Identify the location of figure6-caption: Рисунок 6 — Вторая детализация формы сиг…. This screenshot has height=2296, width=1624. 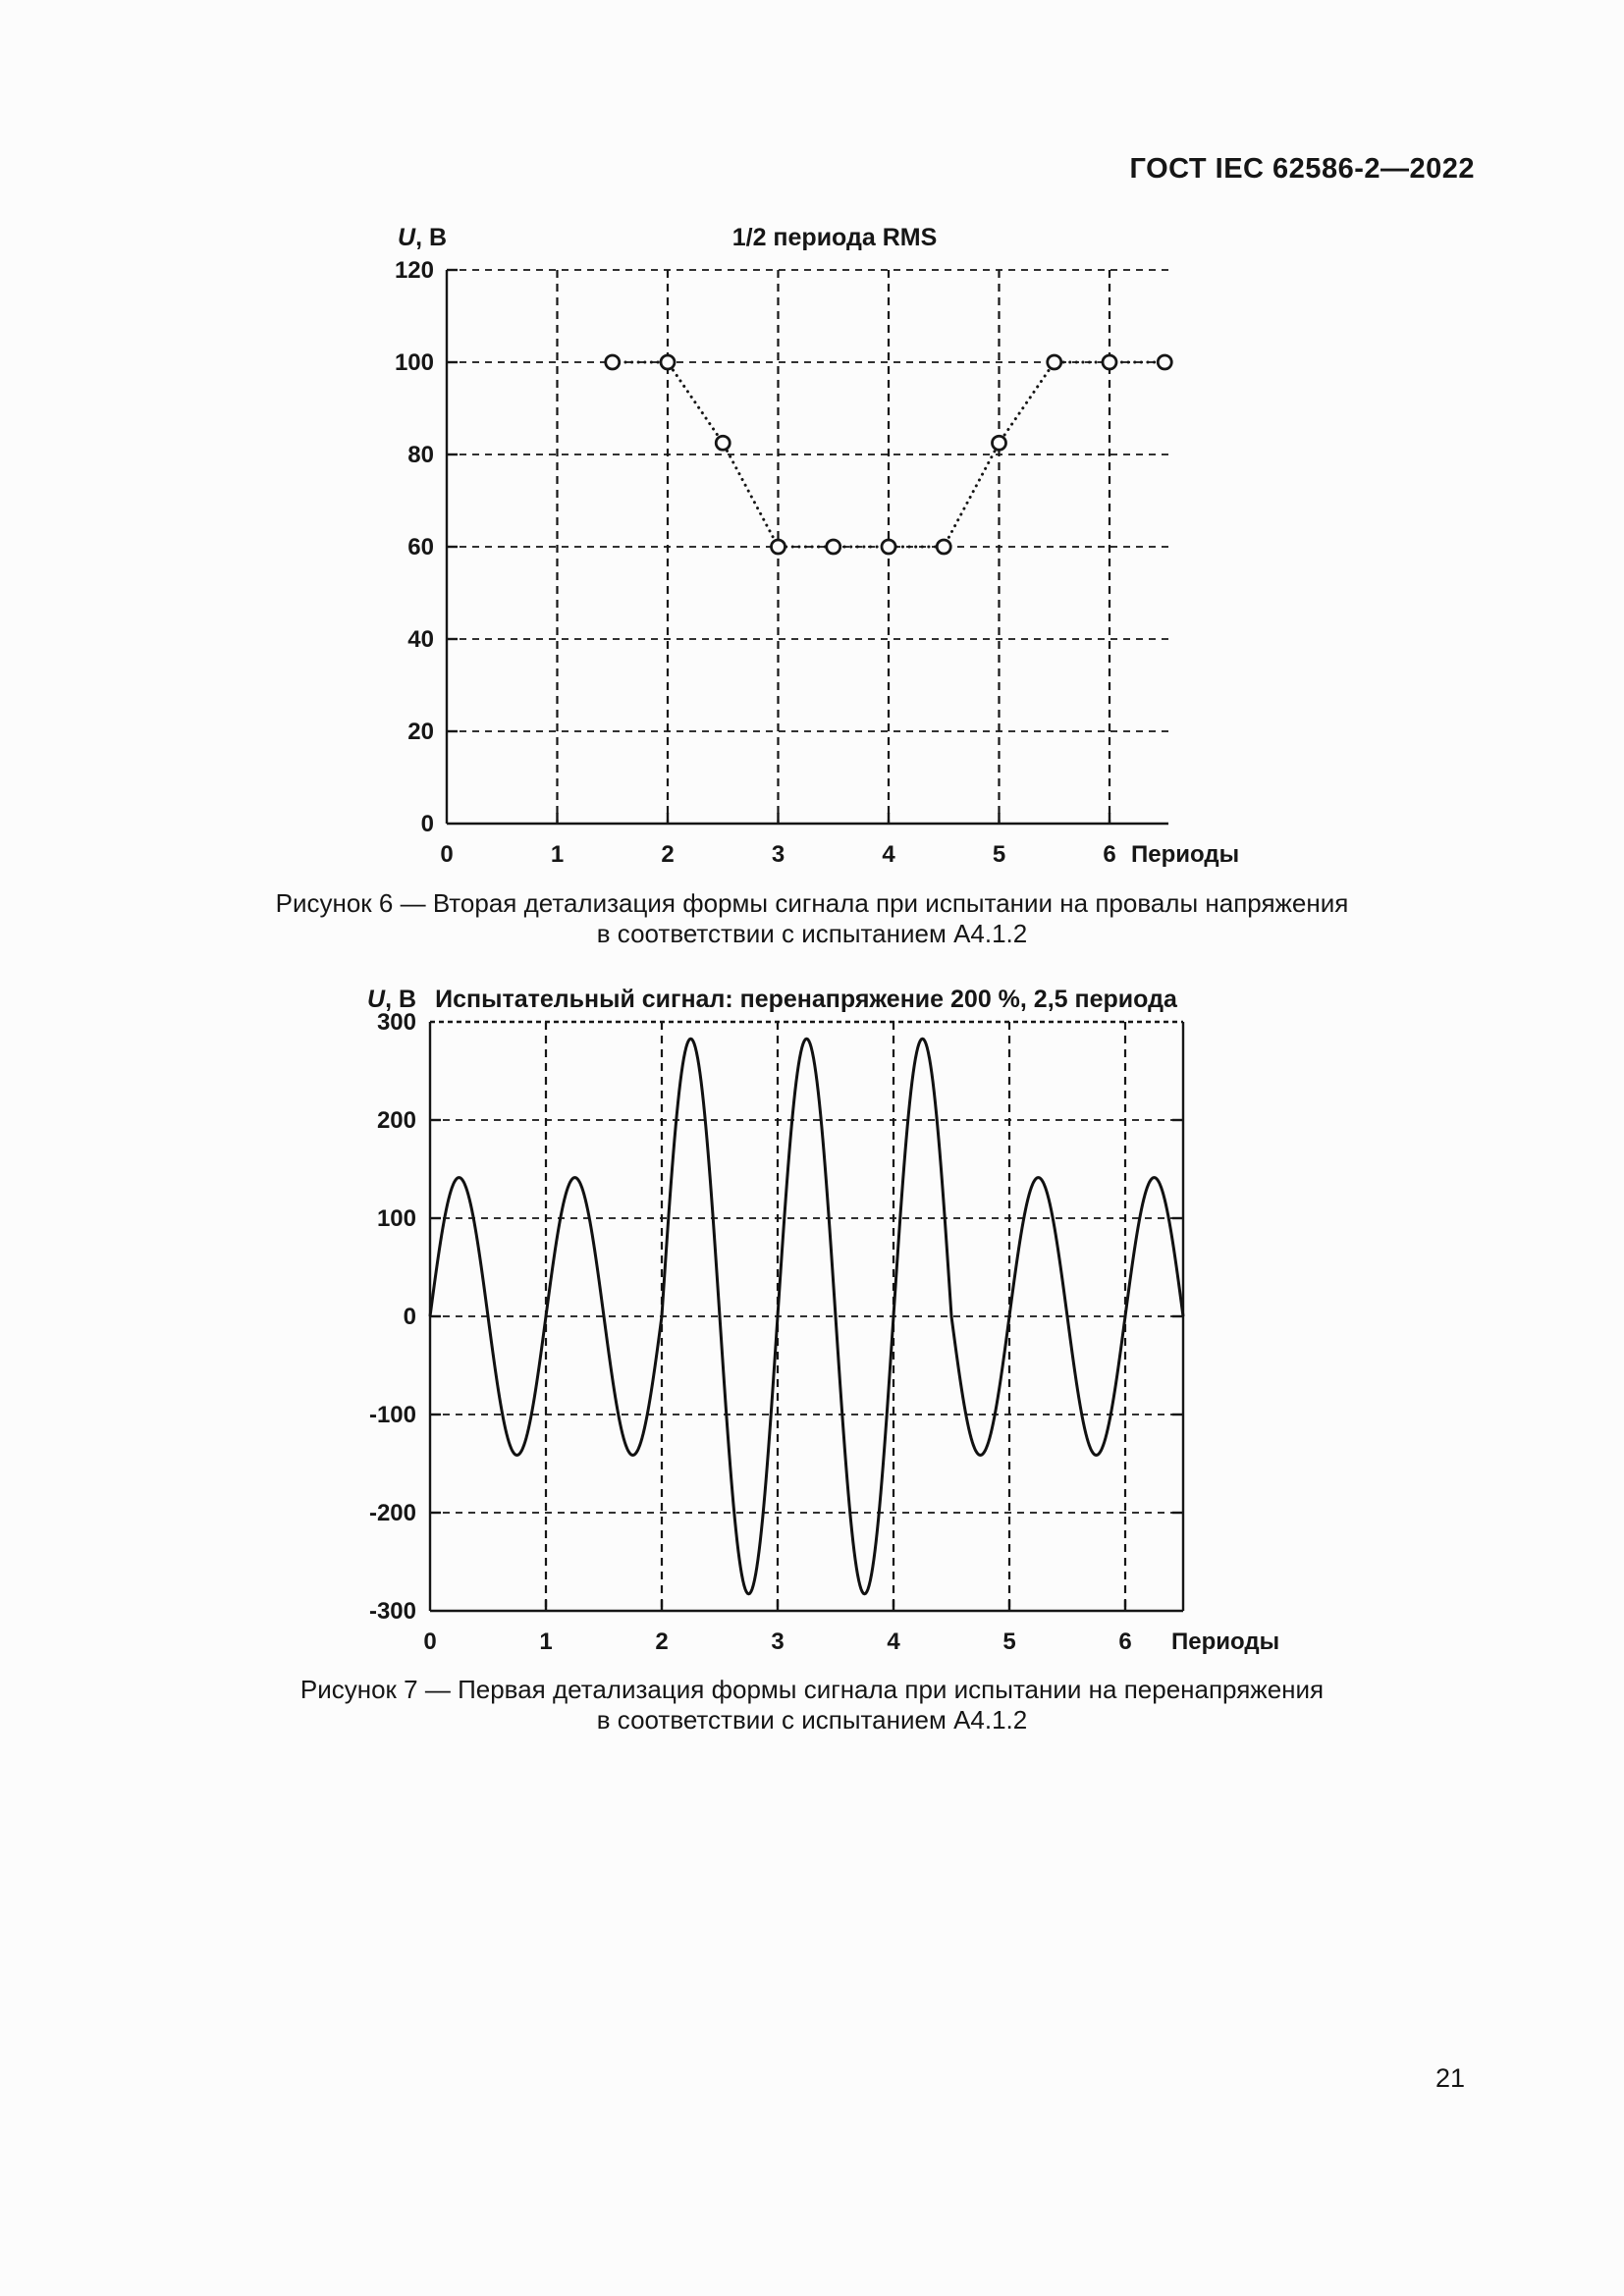
(812, 918).